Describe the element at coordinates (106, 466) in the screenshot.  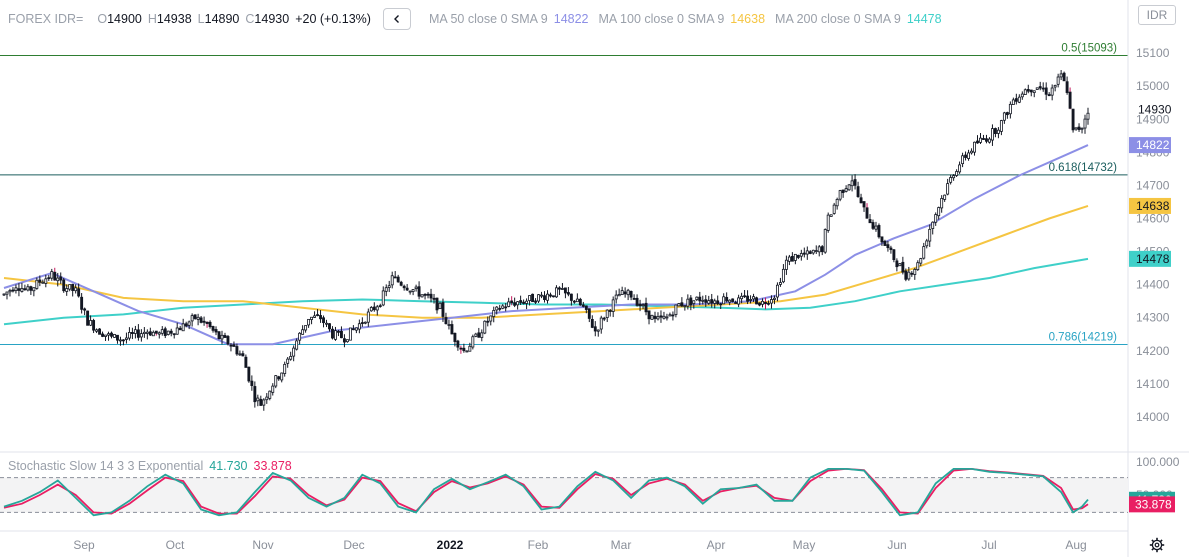
I see `stochastic-title: Stochastic Slow 14 3 3 Exponential` at that location.